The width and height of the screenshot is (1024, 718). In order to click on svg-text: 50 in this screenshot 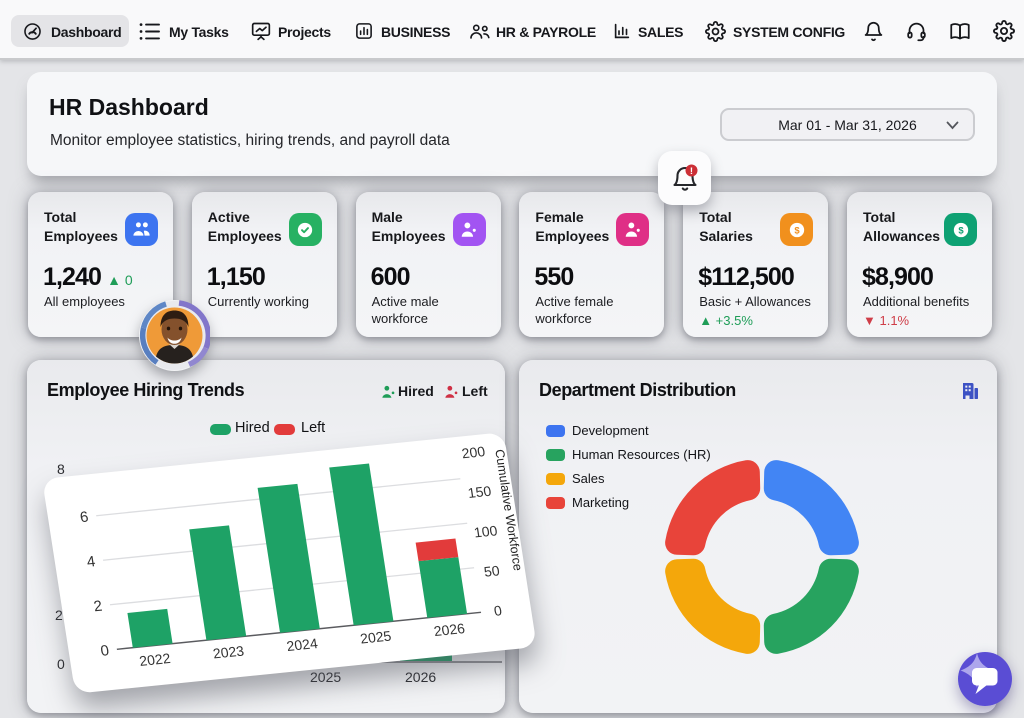, I will do `click(492, 570)`.